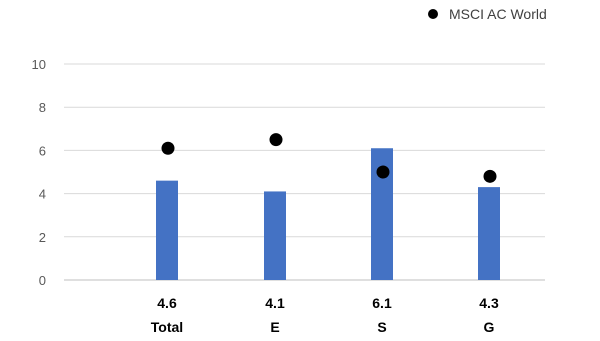 The width and height of the screenshot is (600, 341). Describe the element at coordinates (275, 303) in the screenshot. I see `value-label-e: 4.1` at that location.